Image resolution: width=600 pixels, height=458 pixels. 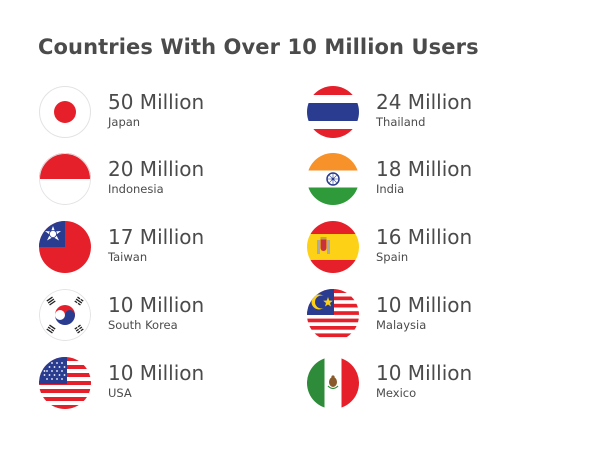 I want to click on entry-country: Malaysia, so click(x=401, y=325).